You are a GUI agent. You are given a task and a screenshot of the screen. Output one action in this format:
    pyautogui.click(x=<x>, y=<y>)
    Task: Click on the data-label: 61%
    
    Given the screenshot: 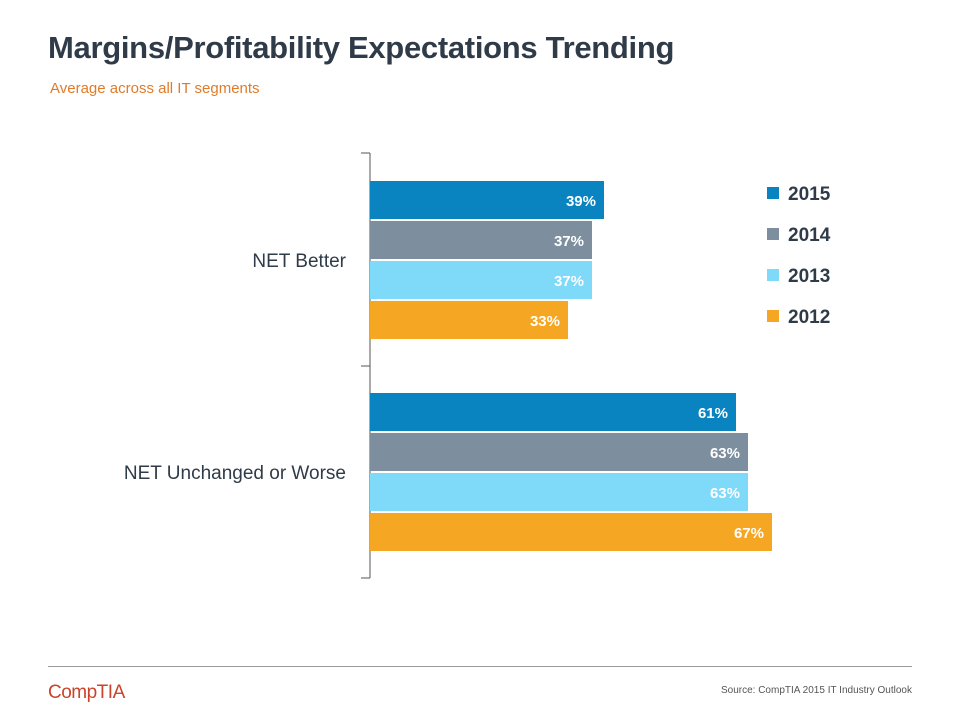 What is the action you would take?
    pyautogui.click(x=713, y=413)
    